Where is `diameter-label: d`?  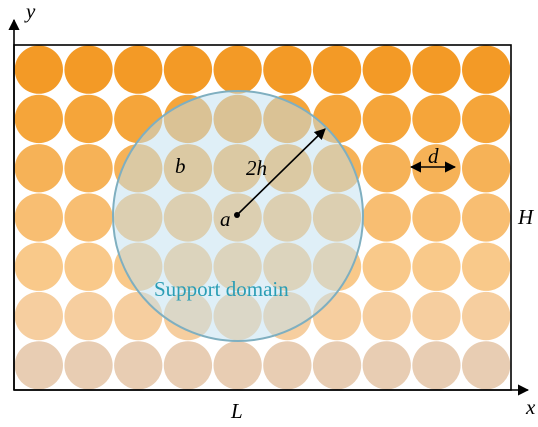 diameter-label: d is located at coordinates (433, 156).